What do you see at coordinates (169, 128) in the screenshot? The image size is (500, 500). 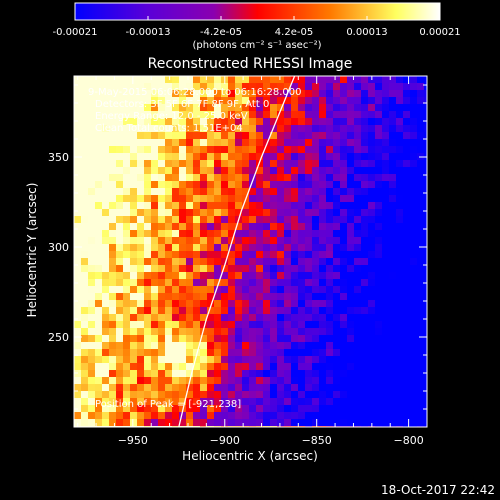 I see `info-clean-counts: Clean Total counts: 1.51E+04` at bounding box center [169, 128].